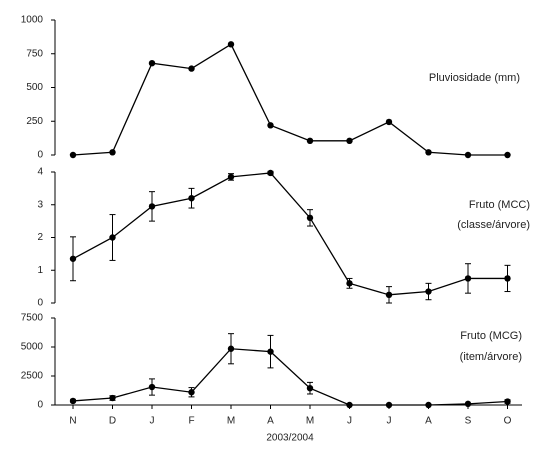 This screenshot has height=459, width=536. Describe the element at coordinates (474, 78) in the screenshot. I see `panel-label: Pluviosidade (mm)` at that location.